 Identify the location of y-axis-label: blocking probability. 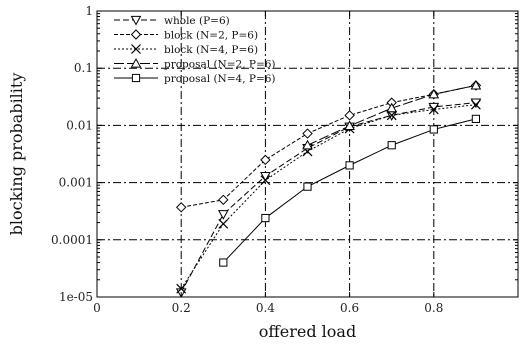
(16, 154).